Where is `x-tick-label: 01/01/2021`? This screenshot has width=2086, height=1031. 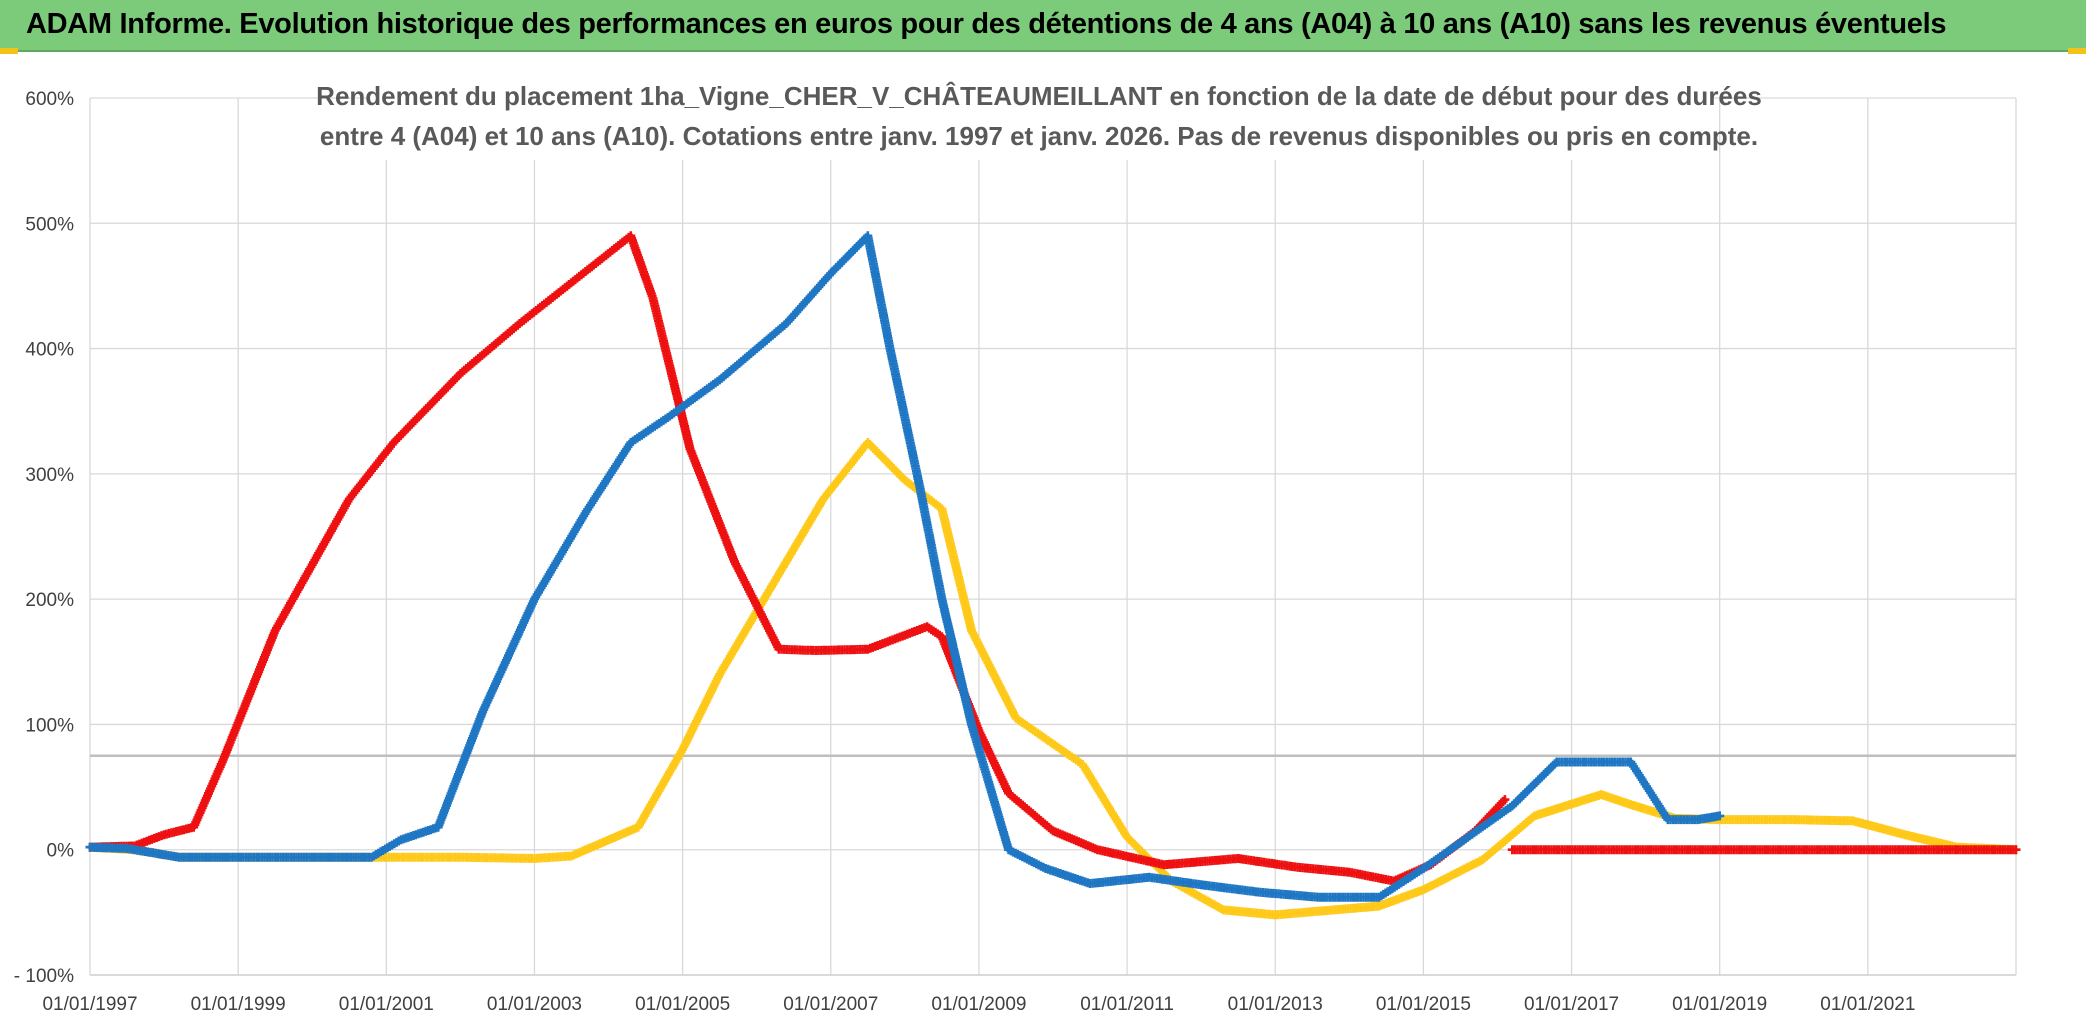 x-tick-label: 01/01/2021 is located at coordinates (1867, 1004).